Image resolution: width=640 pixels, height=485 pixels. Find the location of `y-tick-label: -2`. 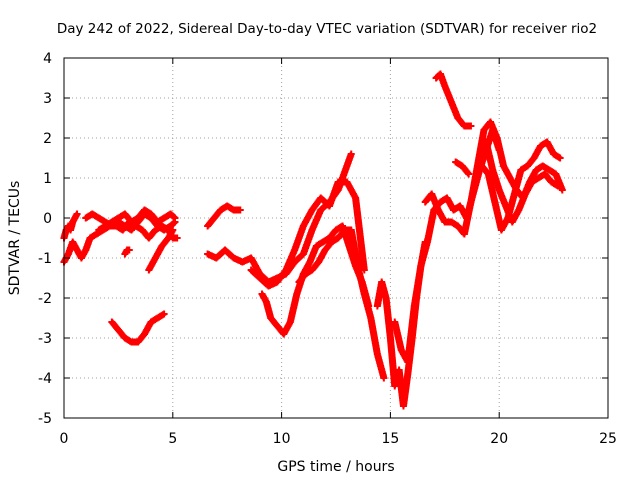

y-tick-label: -2 is located at coordinates (45, 299).